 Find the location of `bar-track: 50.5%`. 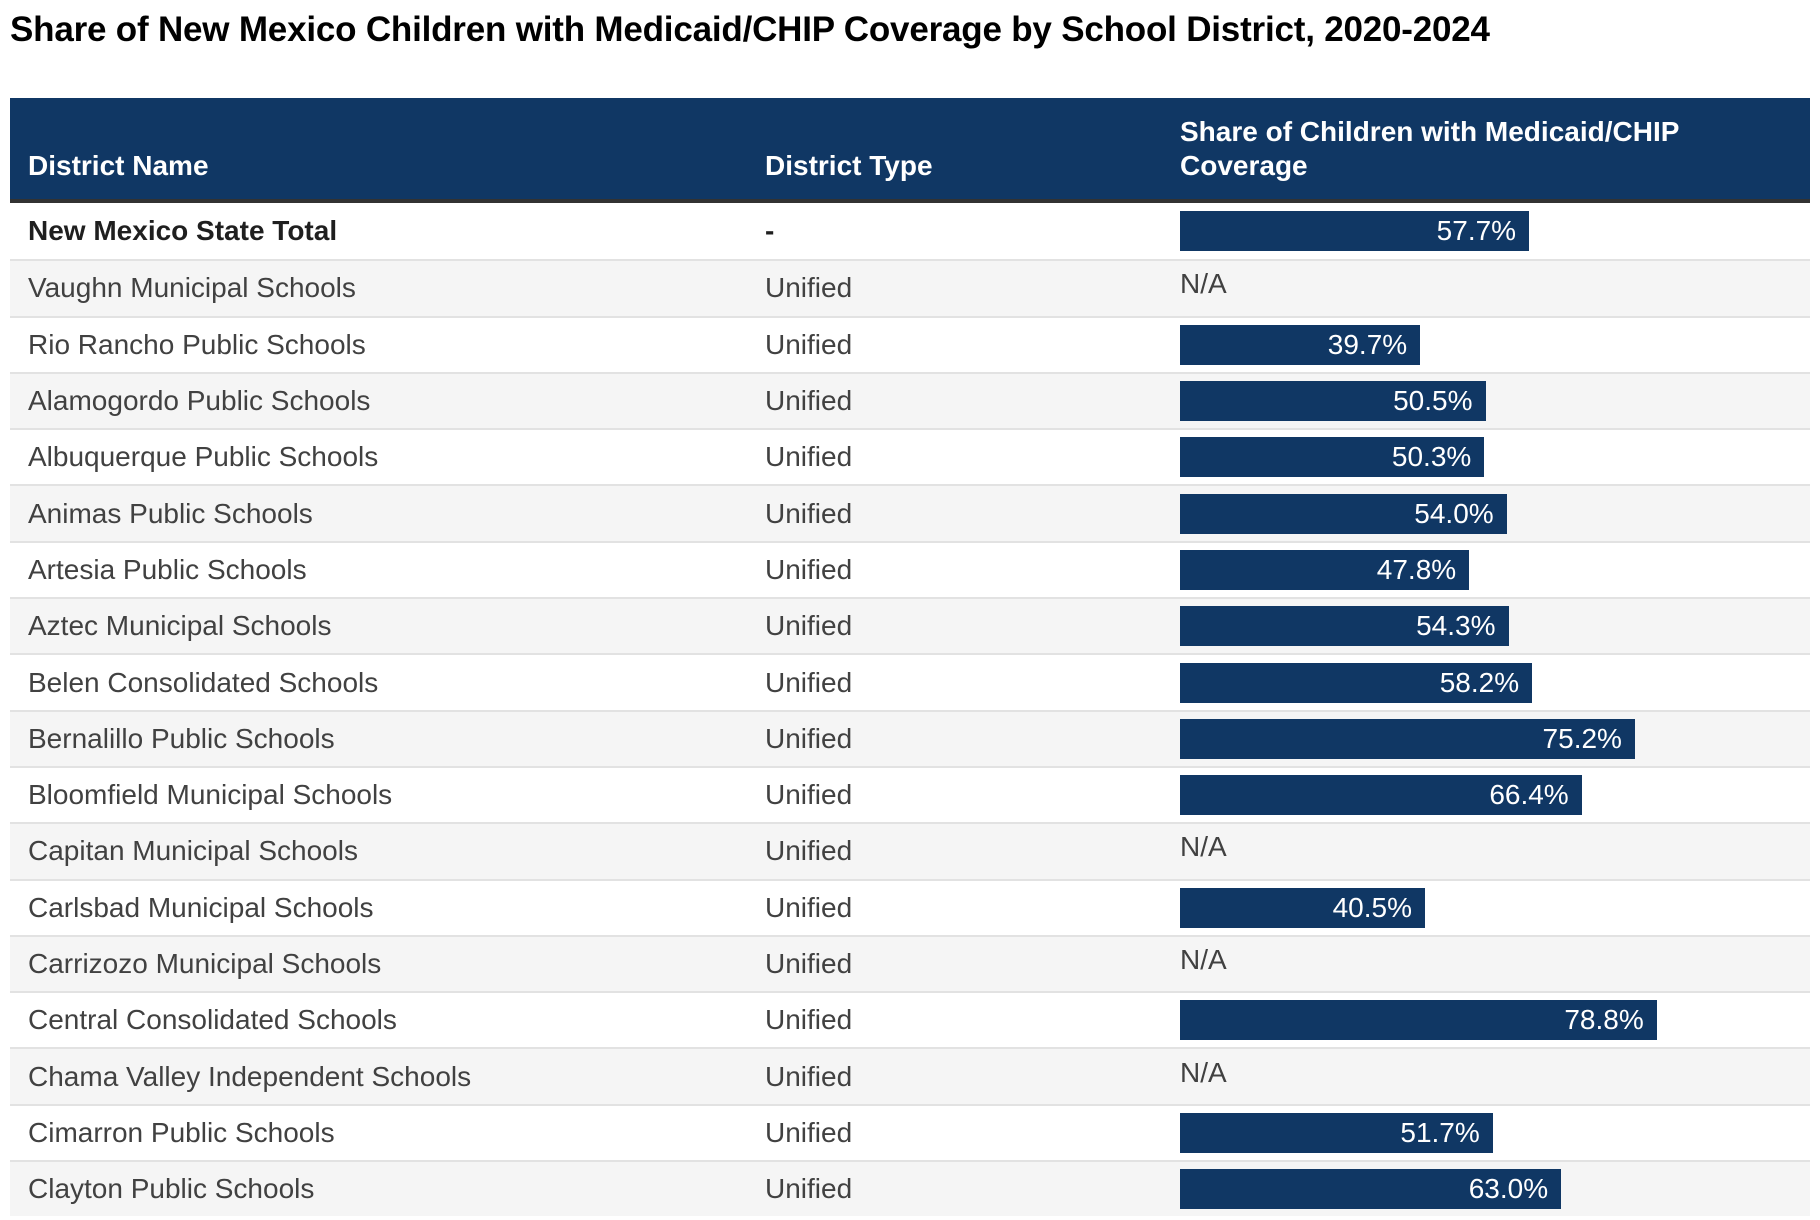

bar-track: 50.5% is located at coordinates (1482, 401).